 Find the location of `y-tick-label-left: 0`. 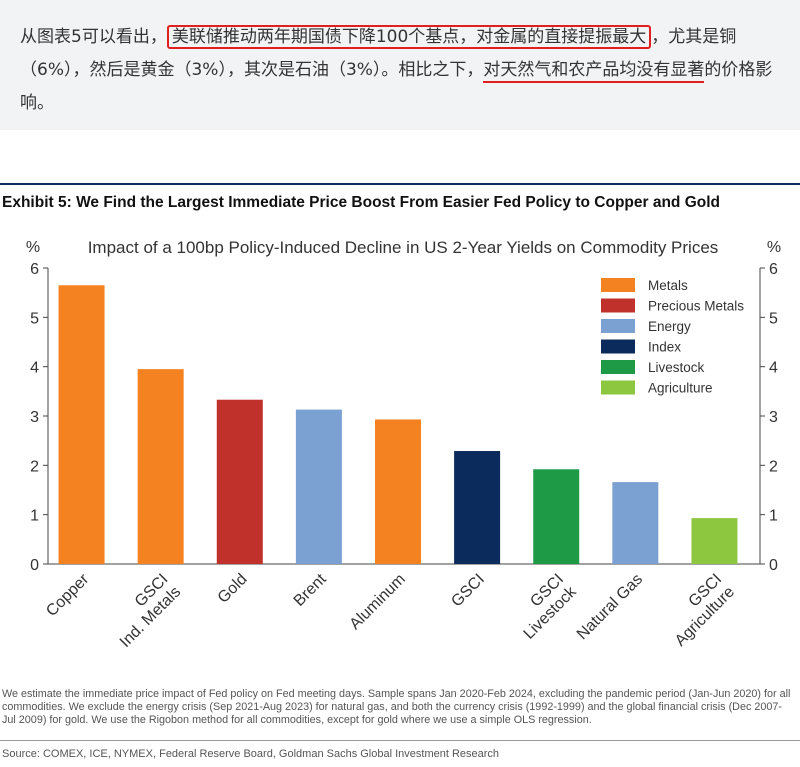

y-tick-label-left: 0 is located at coordinates (34, 565).